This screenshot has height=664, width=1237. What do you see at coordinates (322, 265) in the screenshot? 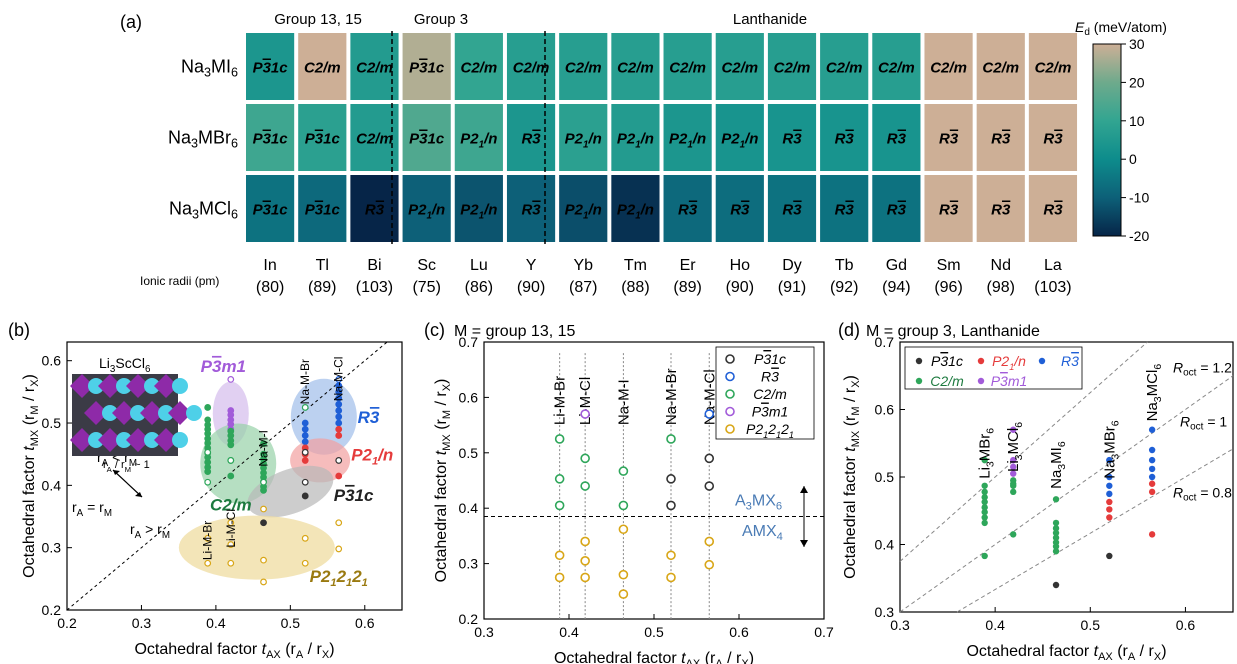
I see `column-label: Tl` at bounding box center [322, 265].